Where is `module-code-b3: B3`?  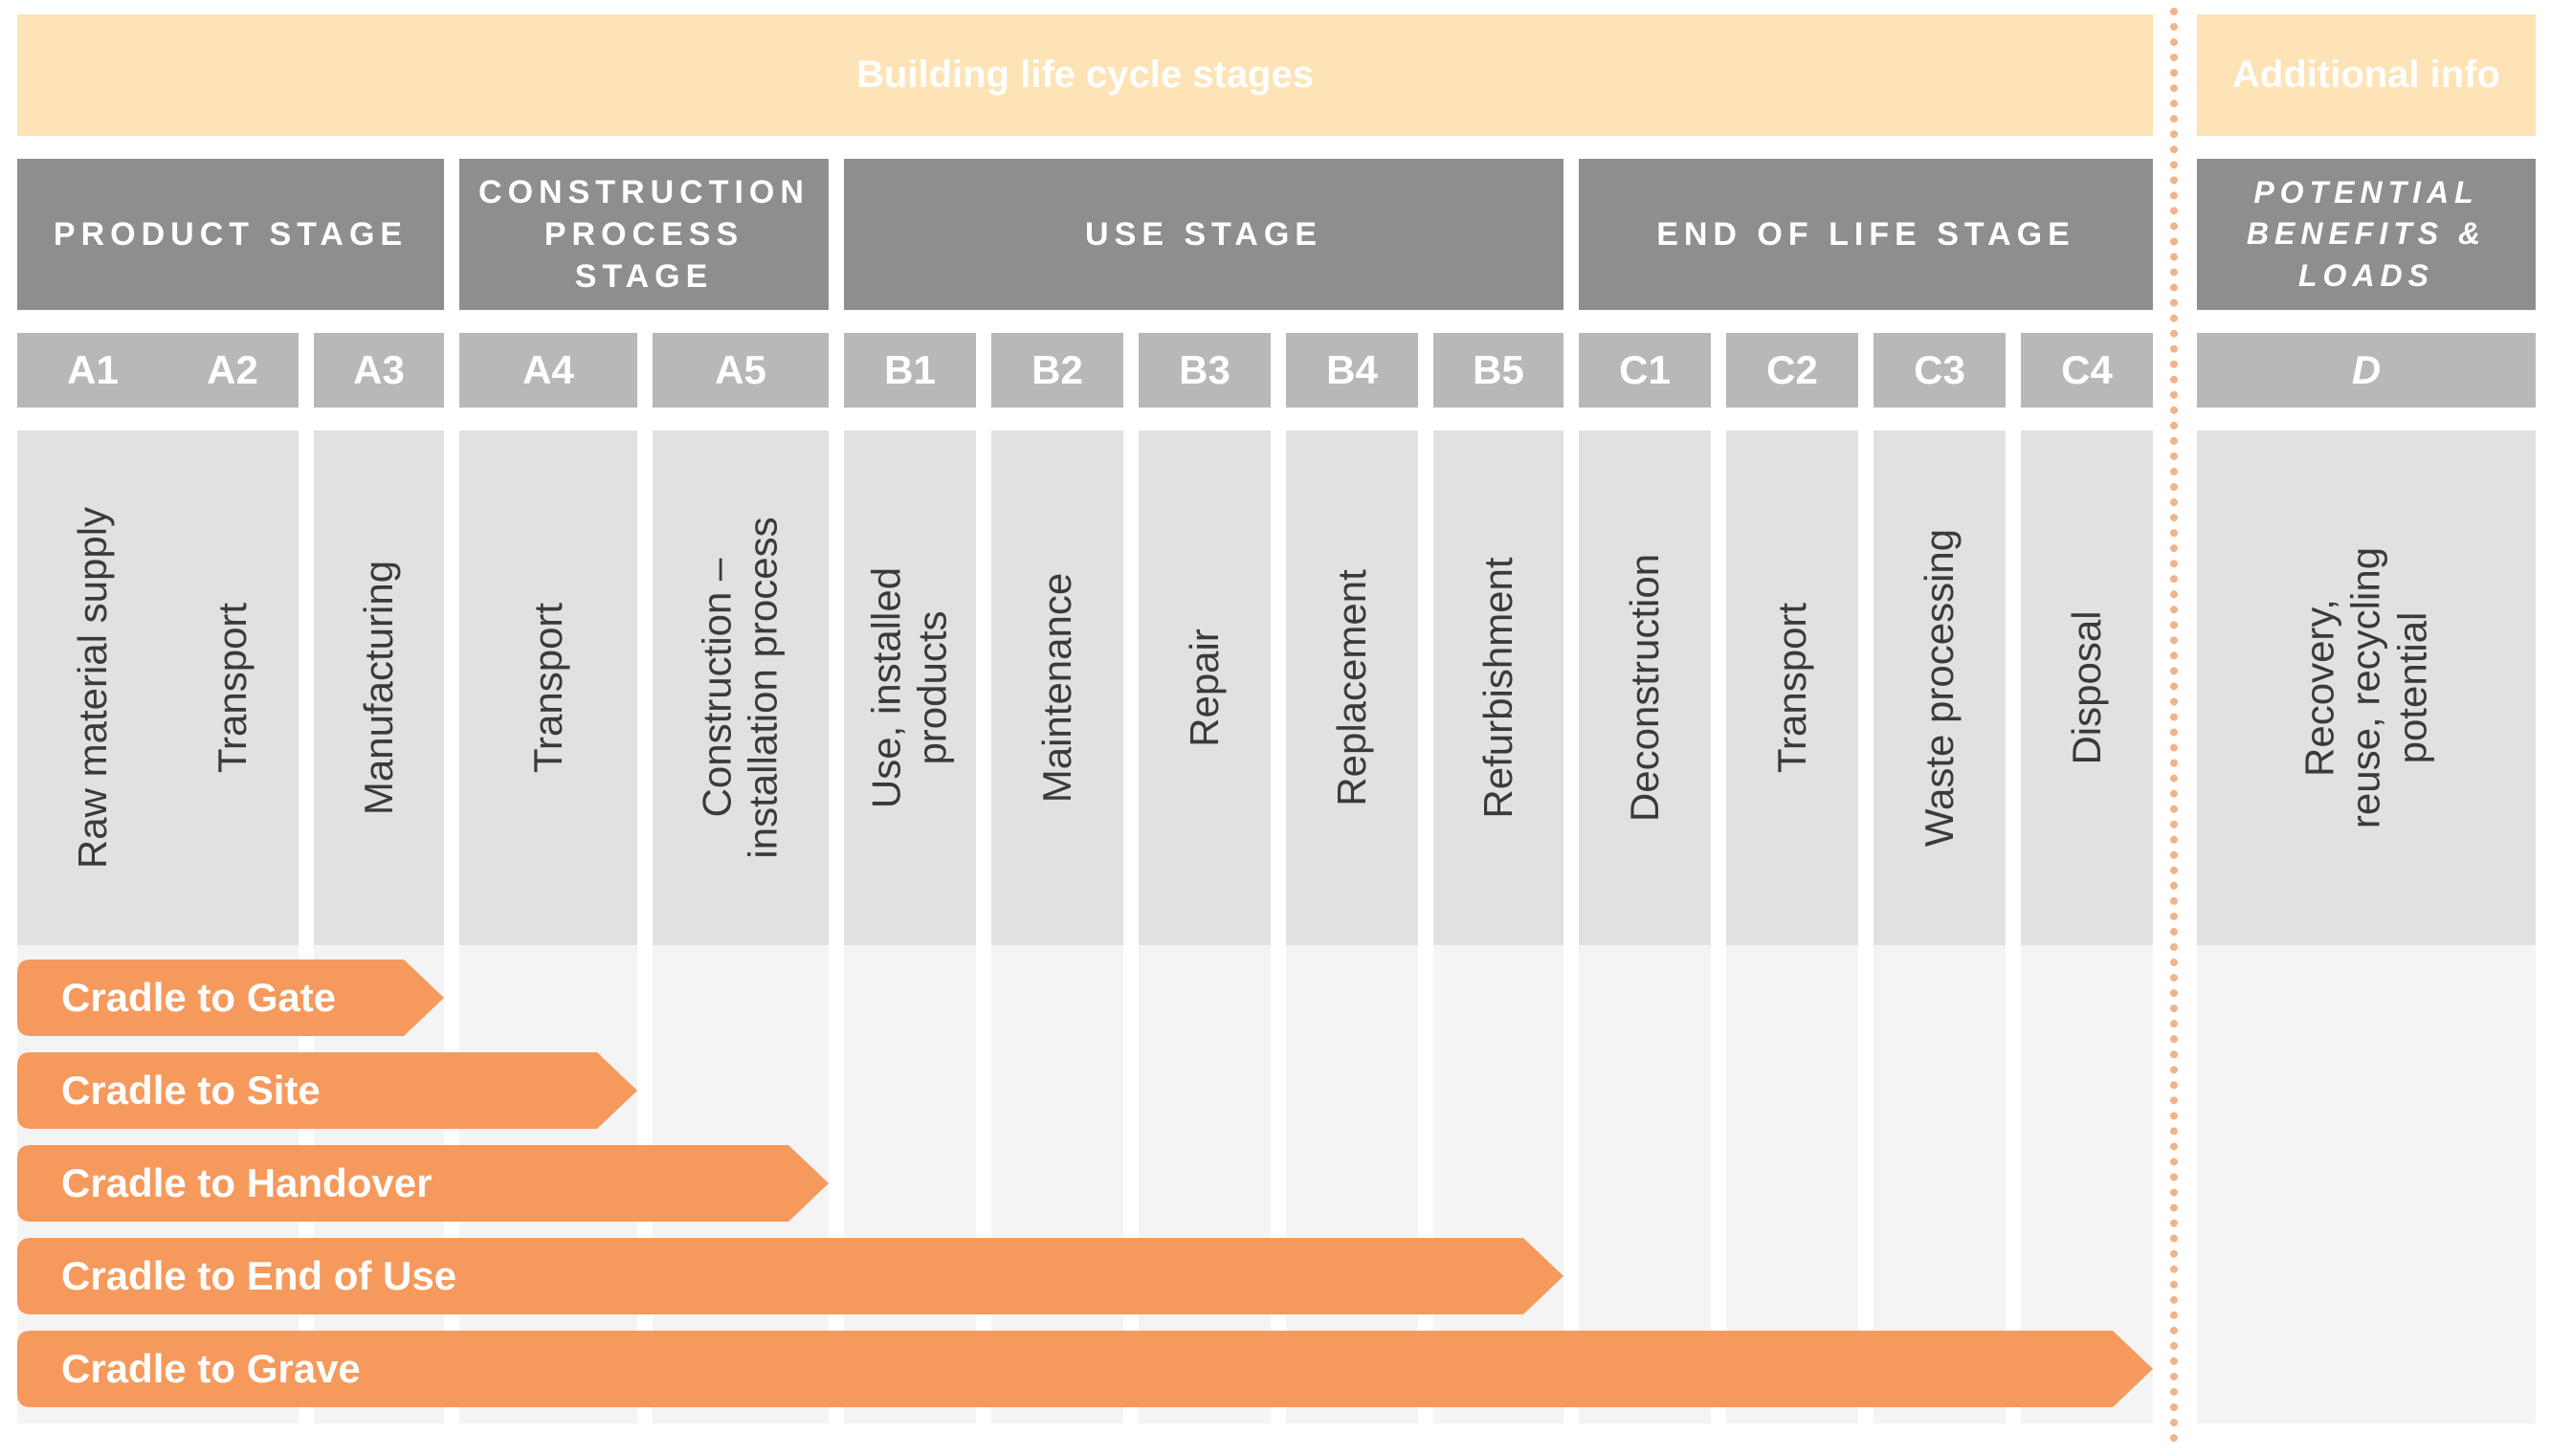 module-code-b3: B3 is located at coordinates (1205, 371).